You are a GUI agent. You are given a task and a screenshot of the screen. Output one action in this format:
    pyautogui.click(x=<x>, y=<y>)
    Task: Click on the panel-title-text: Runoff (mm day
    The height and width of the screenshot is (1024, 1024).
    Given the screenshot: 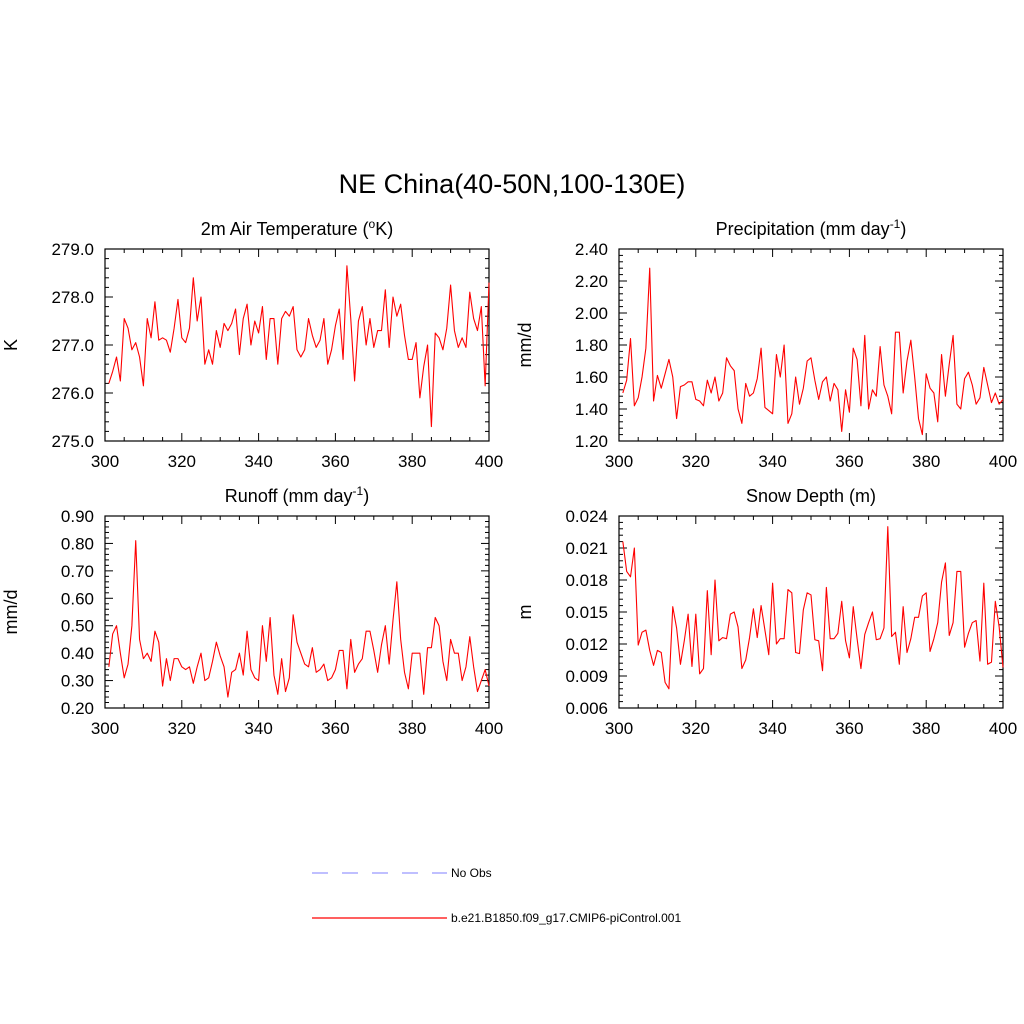 What is the action you would take?
    pyautogui.click(x=289, y=496)
    